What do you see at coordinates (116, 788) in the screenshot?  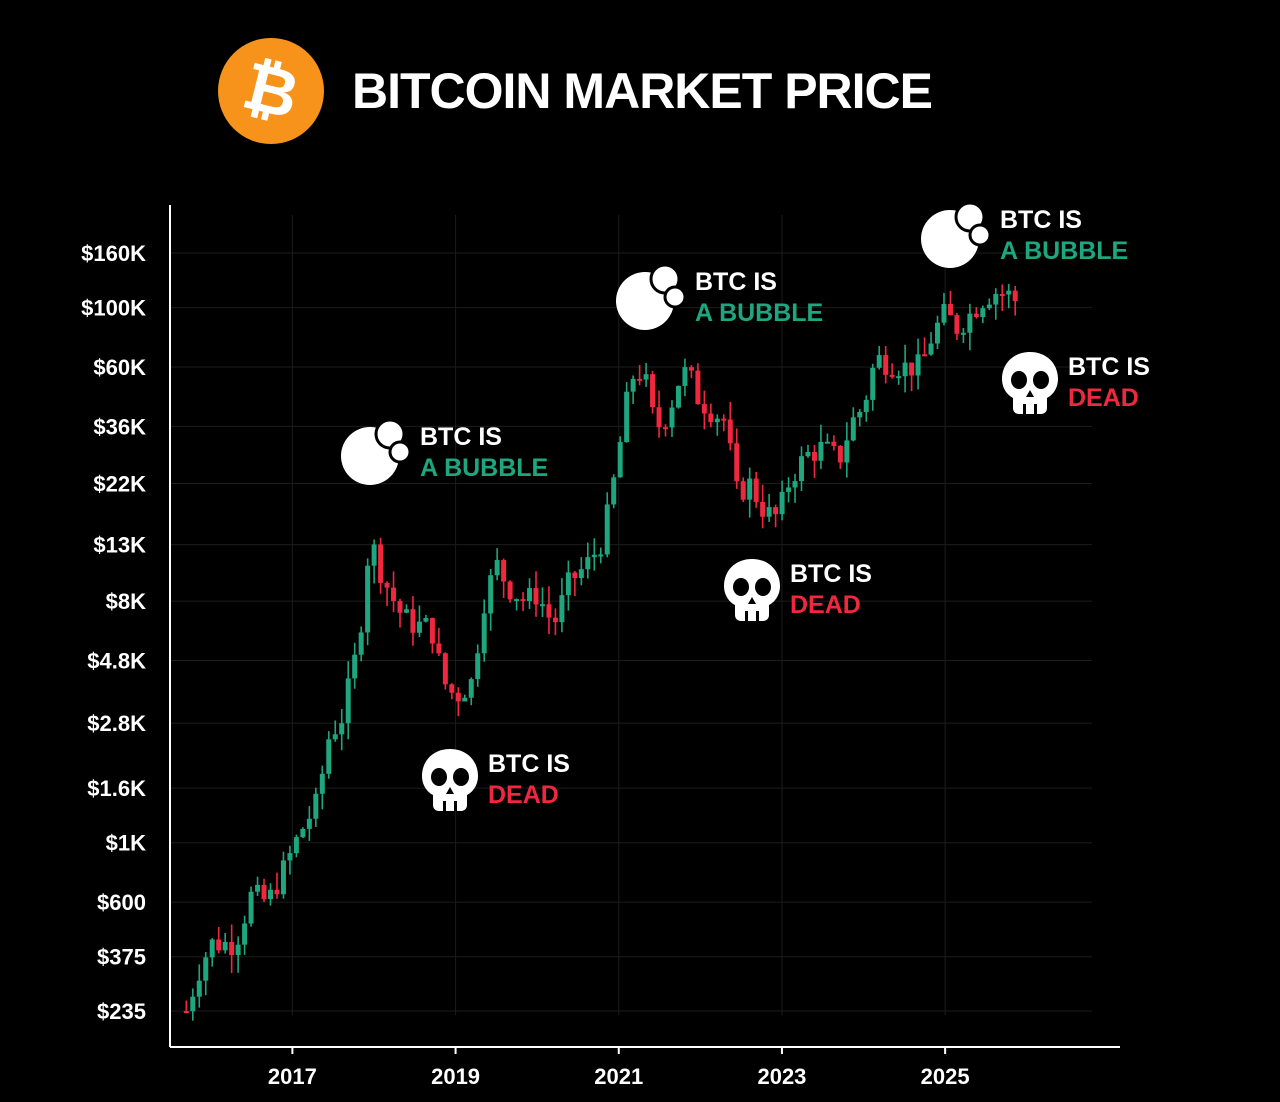 I see `y-tick-label: $1.6K` at bounding box center [116, 788].